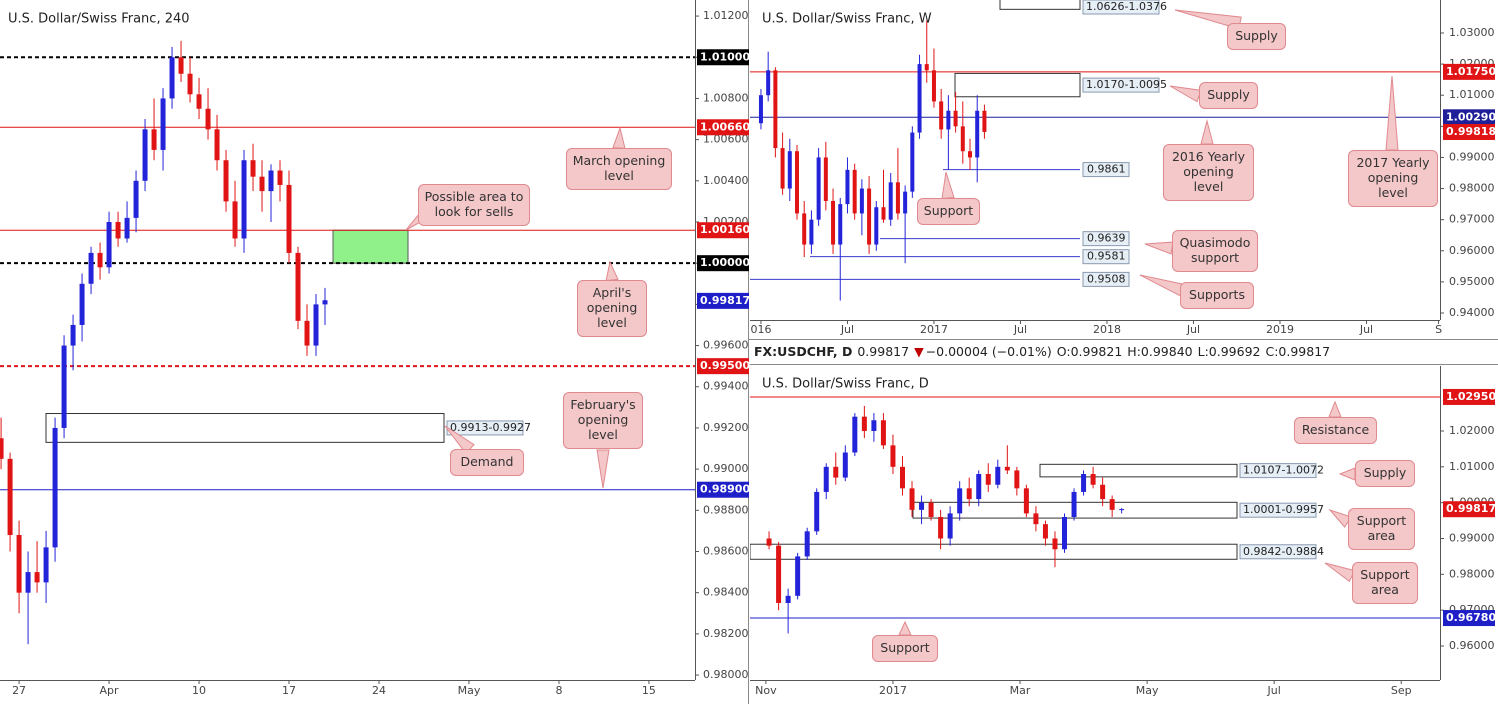  I want to click on chart-title: U.S. Dollar/Swiss Franc, 240, so click(99, 19).